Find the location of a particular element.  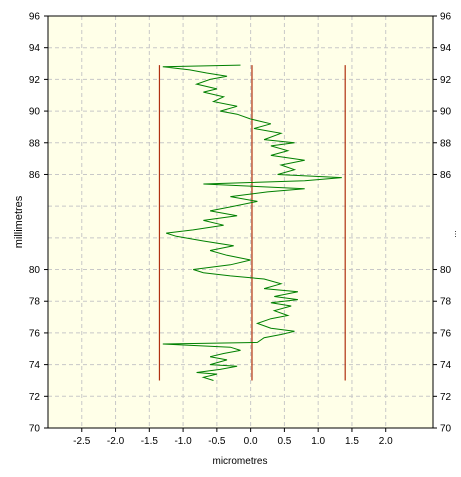

x-tick-label: -1.0 is located at coordinates (183, 441).